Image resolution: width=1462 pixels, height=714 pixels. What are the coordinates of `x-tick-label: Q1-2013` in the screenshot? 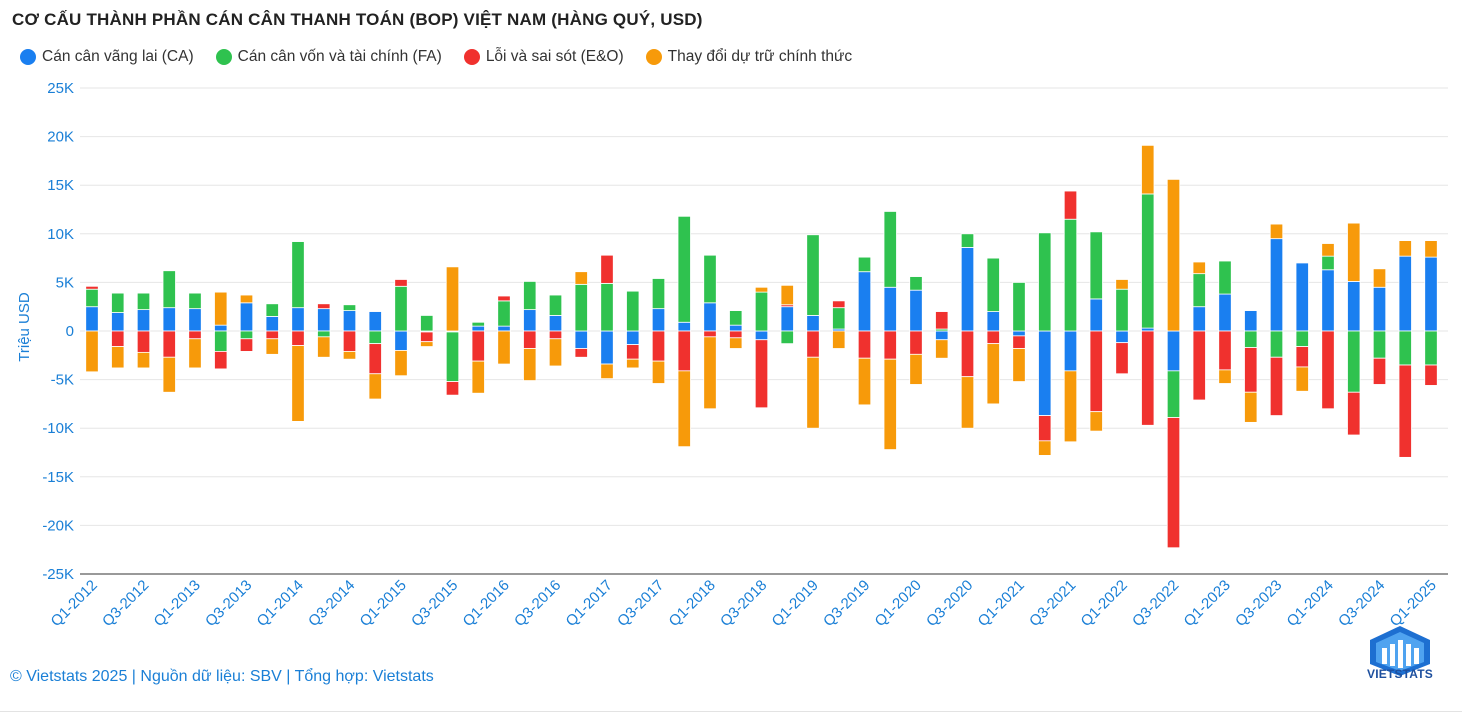 It's located at (177, 603).